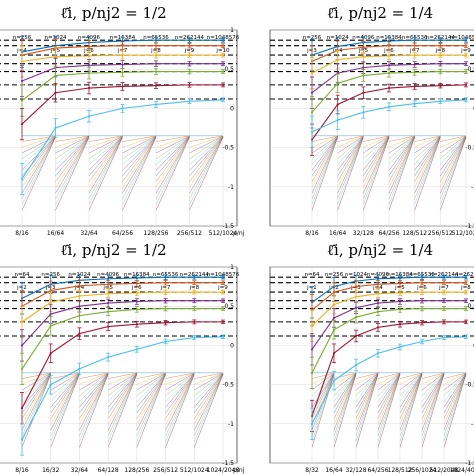  What do you see at coordinates (443, 288) in the screenshot?
I see `j-label: j=7` at bounding box center [443, 288].